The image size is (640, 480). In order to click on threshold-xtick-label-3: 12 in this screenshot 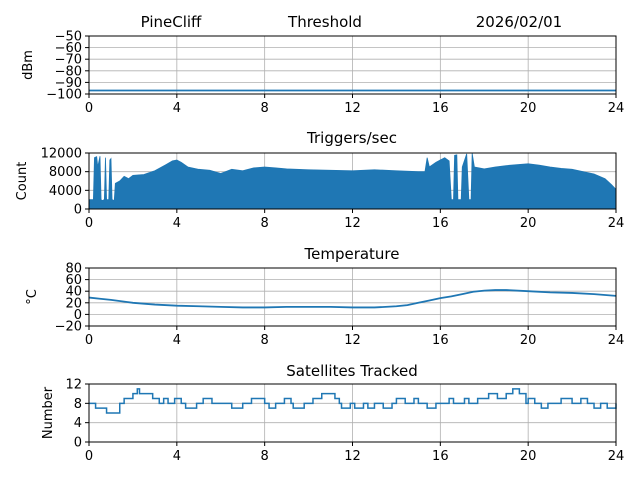, I will do `click(352, 108)`.